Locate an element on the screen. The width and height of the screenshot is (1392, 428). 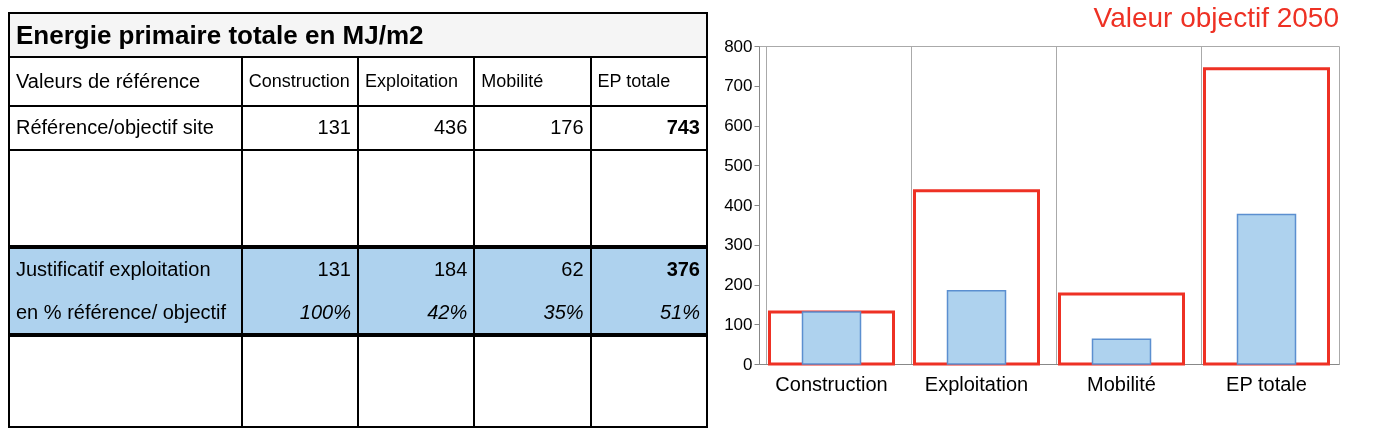
text: Energie primaire totale en MJ/m2 is located at coordinates (358, 35).